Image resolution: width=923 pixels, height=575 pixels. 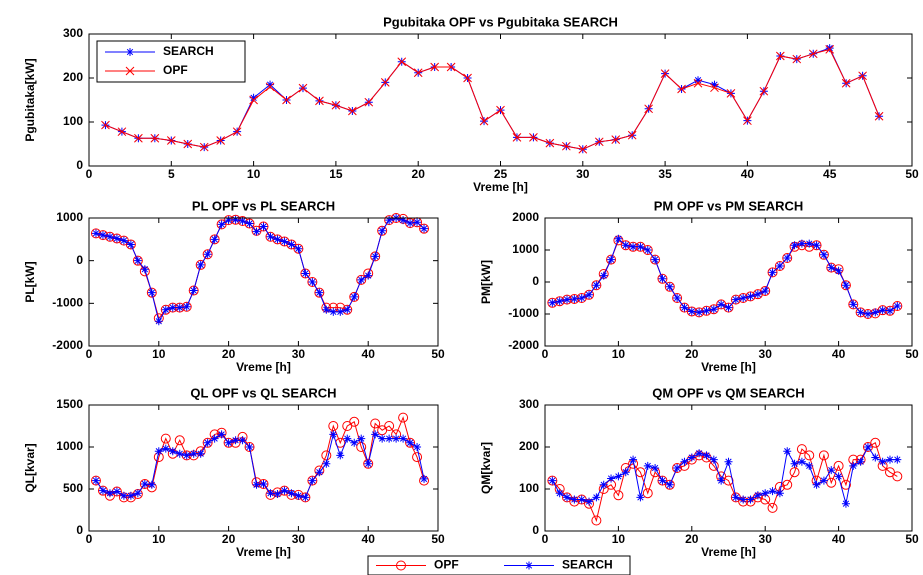 What do you see at coordinates (912, 174) in the screenshot?
I see `x-tick-label: 50` at bounding box center [912, 174].